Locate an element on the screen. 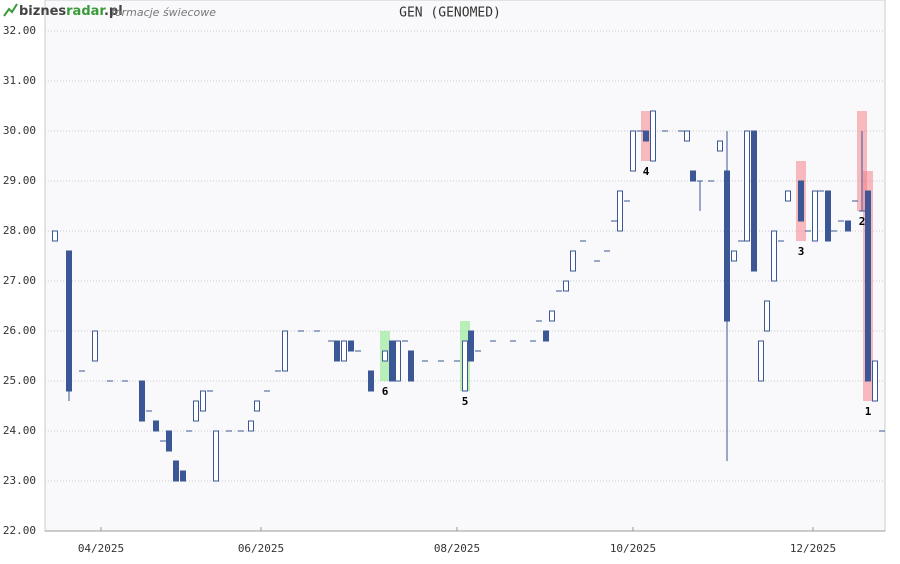  y-tick-label: 23.00 is located at coordinates (19, 480).